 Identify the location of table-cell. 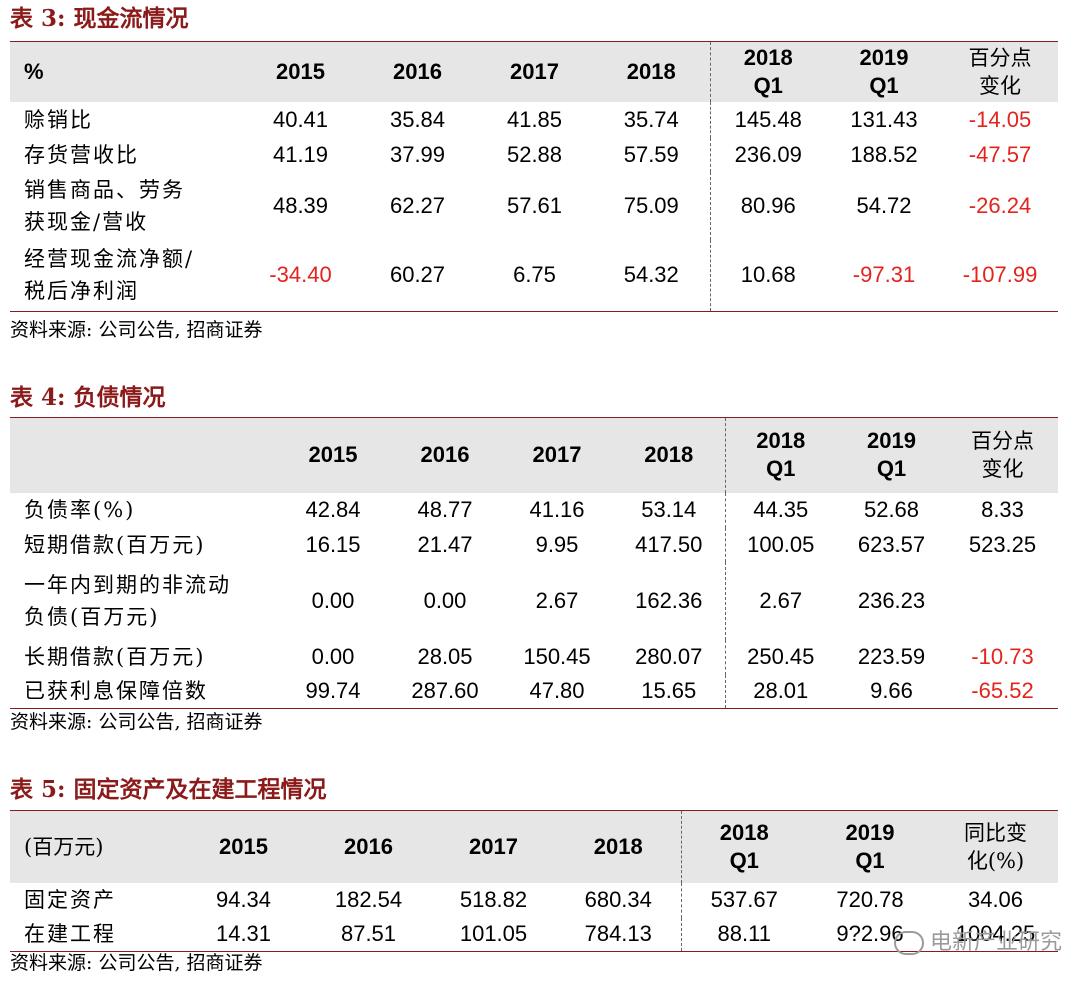
(1002, 601).